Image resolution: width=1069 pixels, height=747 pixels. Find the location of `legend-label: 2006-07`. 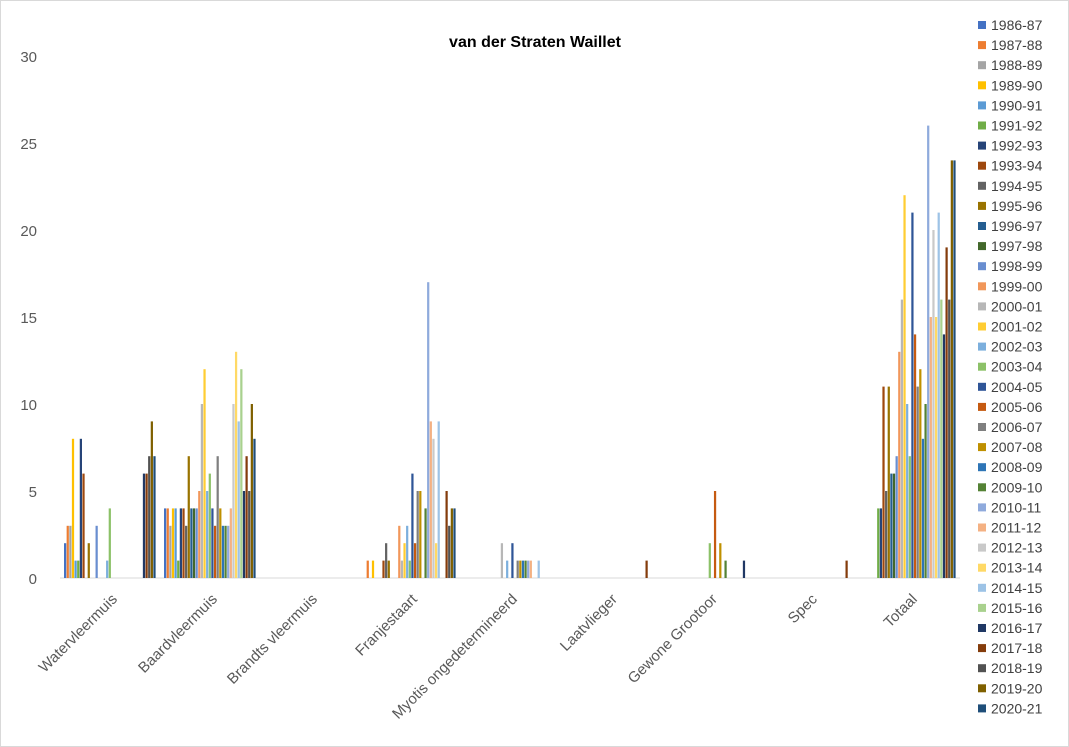

legend-label: 2006-07 is located at coordinates (1017, 427).